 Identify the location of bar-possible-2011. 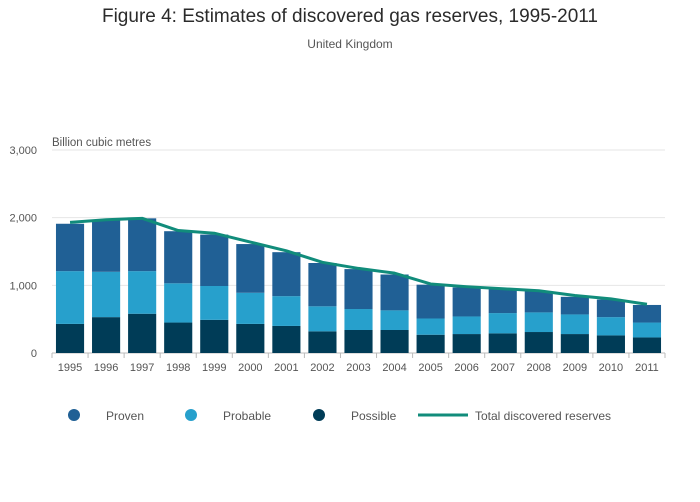
(647, 345).